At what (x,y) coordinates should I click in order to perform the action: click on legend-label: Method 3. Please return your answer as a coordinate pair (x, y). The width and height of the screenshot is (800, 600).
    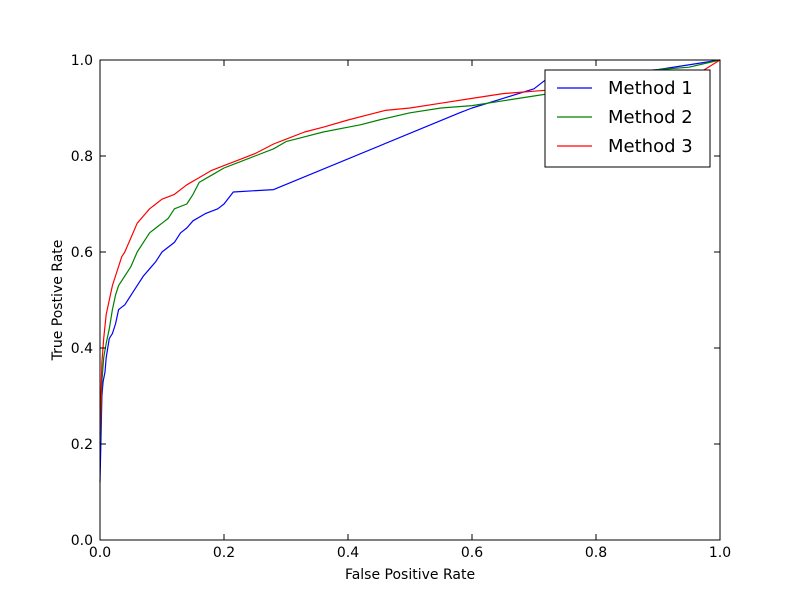
    Looking at the image, I should click on (650, 146).